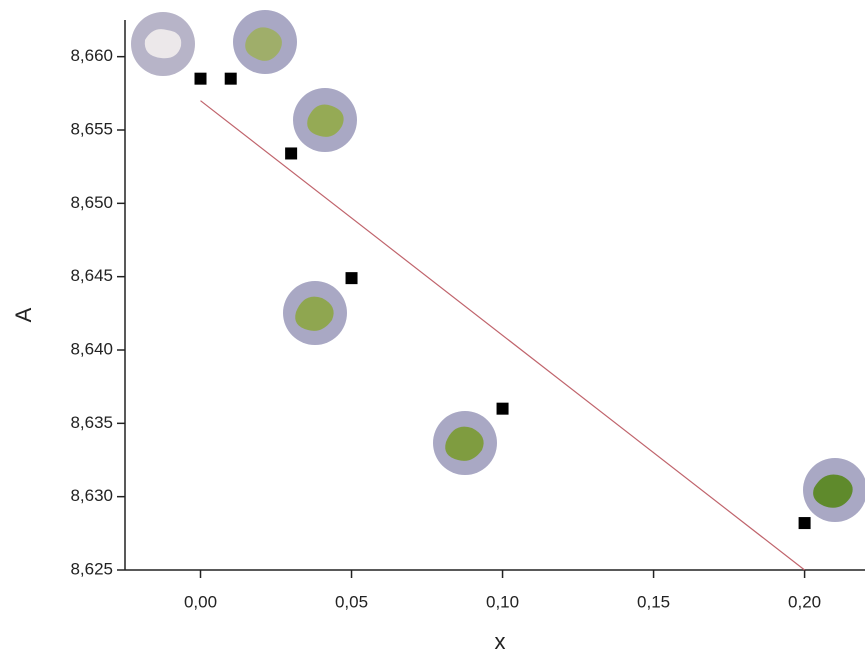 This screenshot has height=655, width=865. I want to click on y-tick-label: 8,655, so click(91, 128).